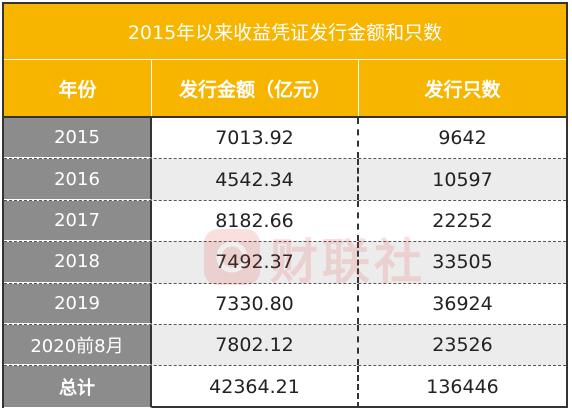  Describe the element at coordinates (462, 138) in the screenshot. I see `count-cell: 9642` at that location.